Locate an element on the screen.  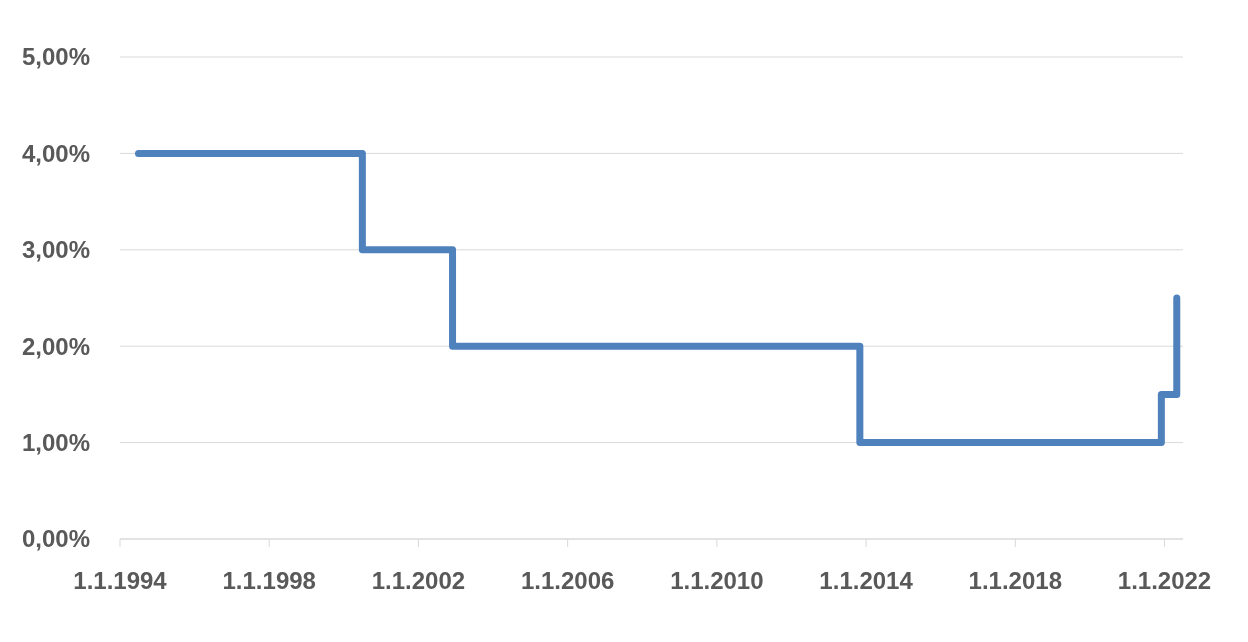
y-tick-label: 3,00% is located at coordinates (55, 250).